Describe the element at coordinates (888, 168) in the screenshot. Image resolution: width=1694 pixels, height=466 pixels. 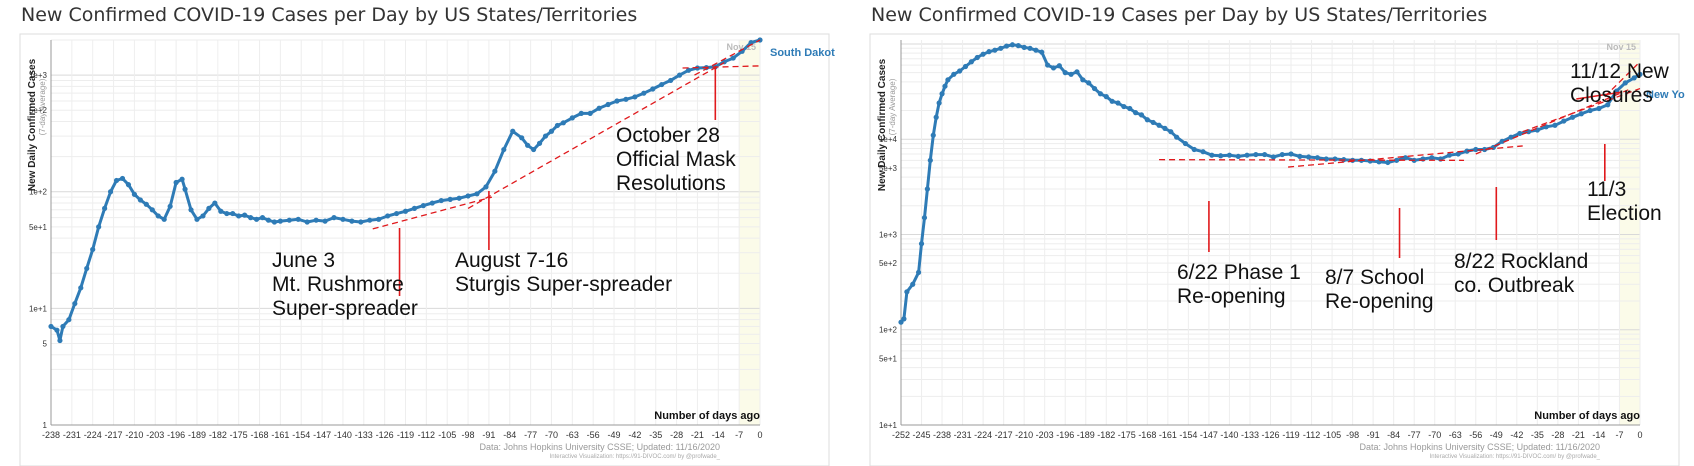
I see `y-tick-label: 5e+3` at that location.